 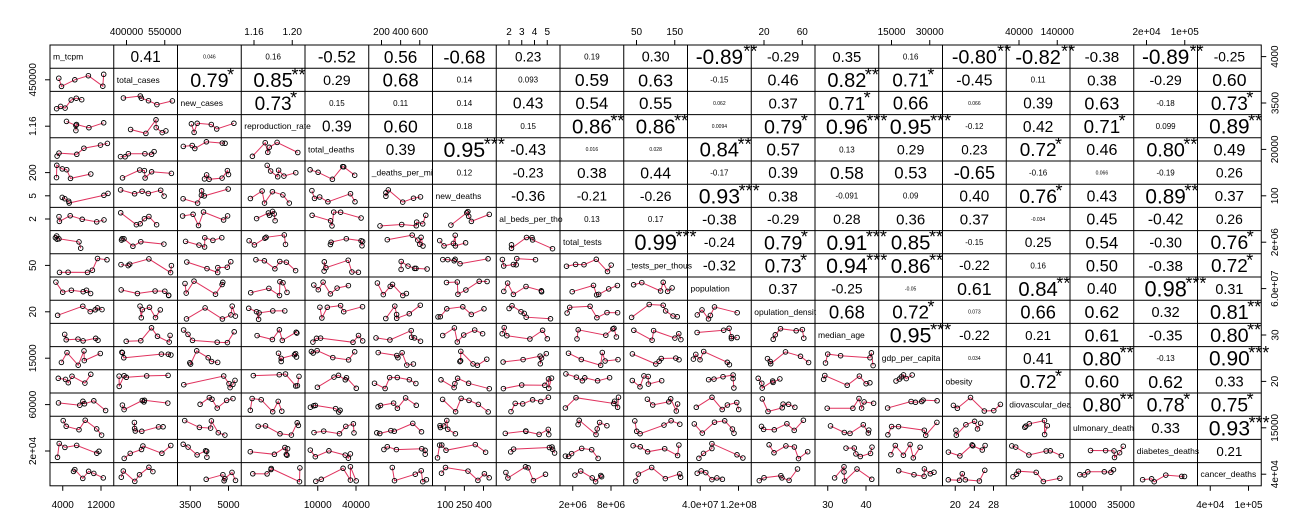 What do you see at coordinates (509, 32) in the screenshot?
I see `axis-tick-label: 2` at bounding box center [509, 32].